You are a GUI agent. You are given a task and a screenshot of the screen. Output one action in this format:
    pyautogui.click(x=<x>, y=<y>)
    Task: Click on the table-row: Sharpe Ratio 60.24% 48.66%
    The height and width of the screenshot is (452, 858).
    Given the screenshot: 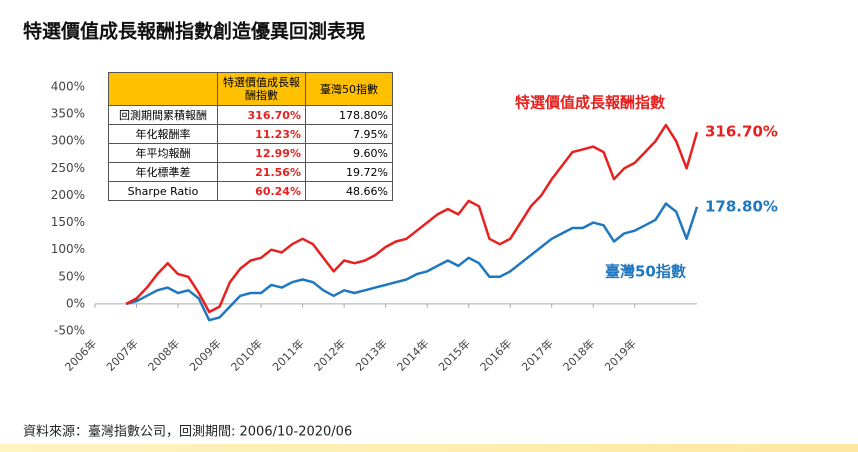 What is the action you would take?
    pyautogui.click(x=250, y=191)
    